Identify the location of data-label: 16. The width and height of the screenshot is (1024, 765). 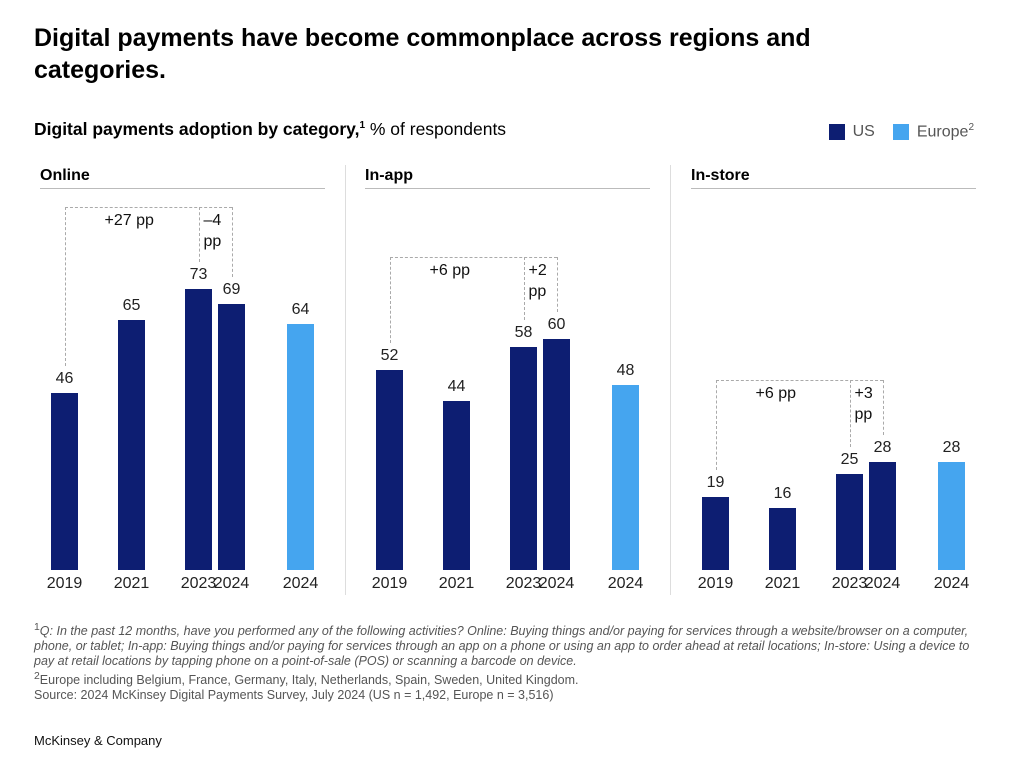
(782, 494).